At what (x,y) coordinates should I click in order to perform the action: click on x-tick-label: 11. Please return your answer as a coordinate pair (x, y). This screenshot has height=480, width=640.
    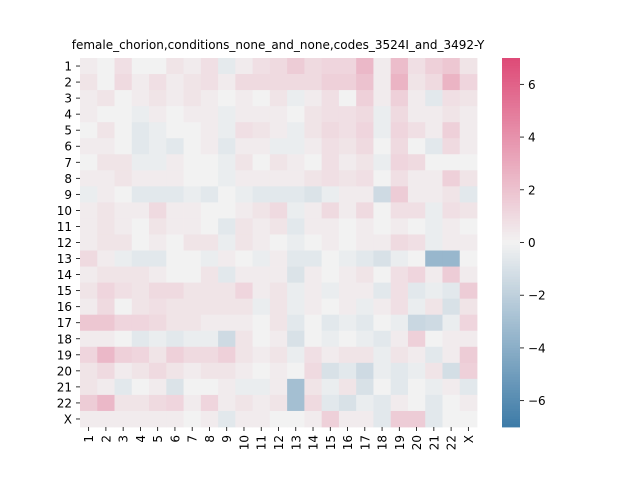
    Looking at the image, I should click on (262, 442).